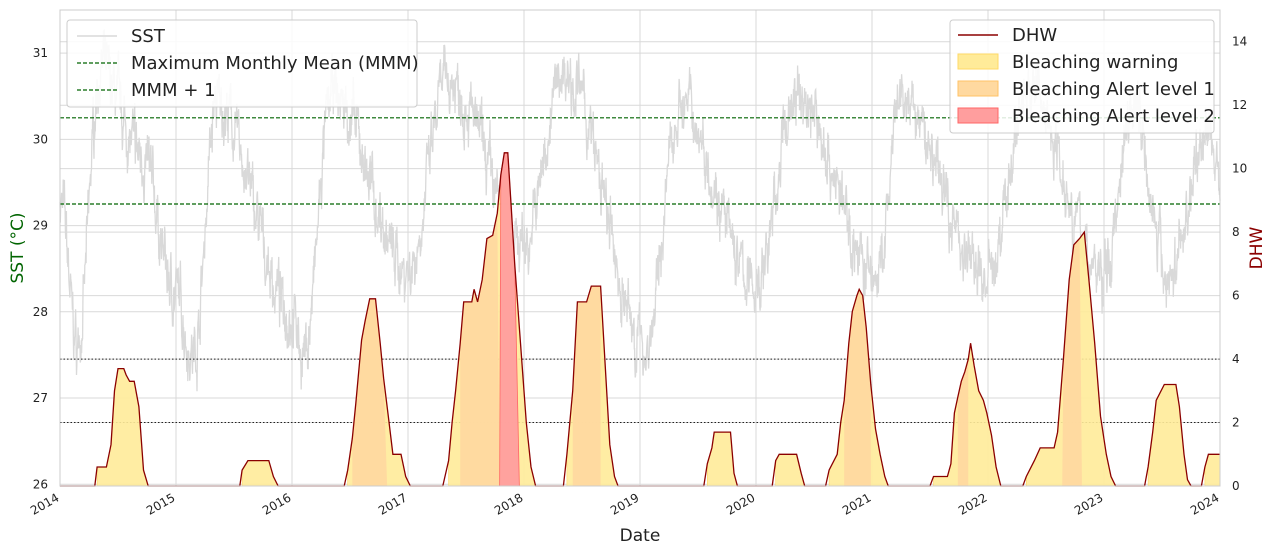 Image resolution: width=1280 pixels, height=555 pixels. I want to click on legend-label-alert1: Bleaching Alert level 1, so click(1113, 89).